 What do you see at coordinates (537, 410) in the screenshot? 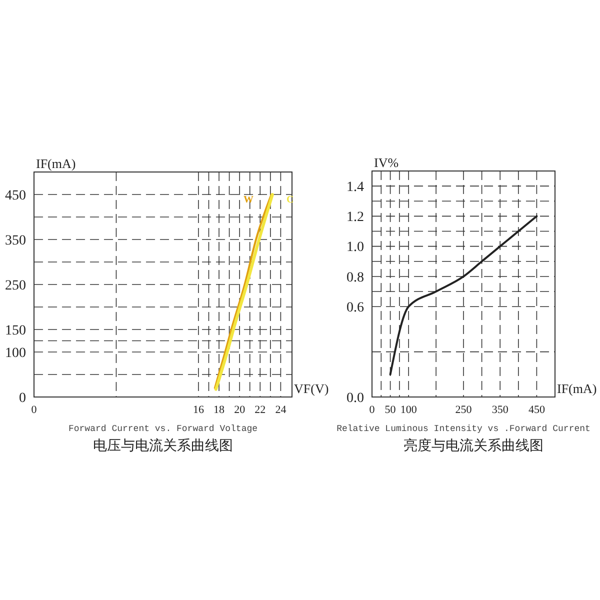
I see `x-tick-label: 450` at bounding box center [537, 410].